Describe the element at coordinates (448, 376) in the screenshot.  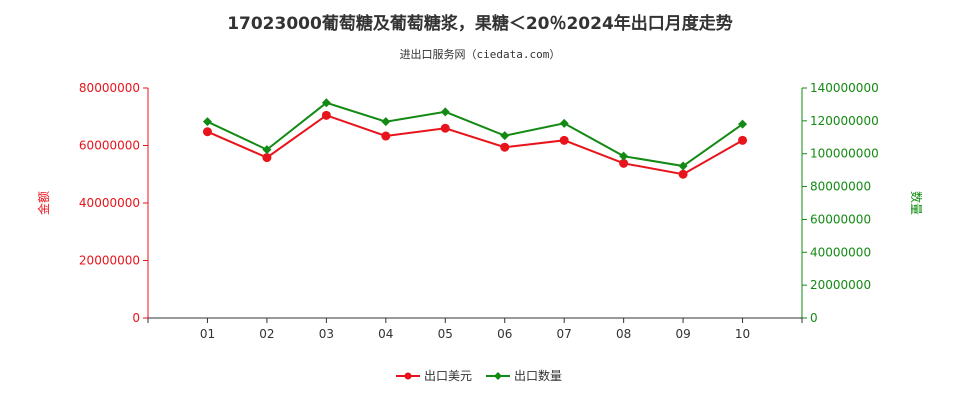
I see `legend-label-usd: 出口美元` at that location.